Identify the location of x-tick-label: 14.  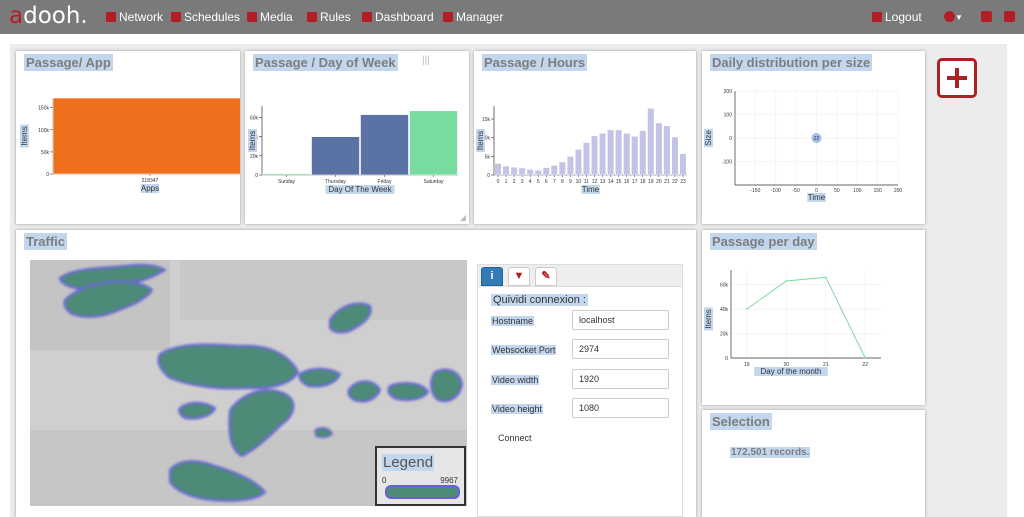
(611, 182).